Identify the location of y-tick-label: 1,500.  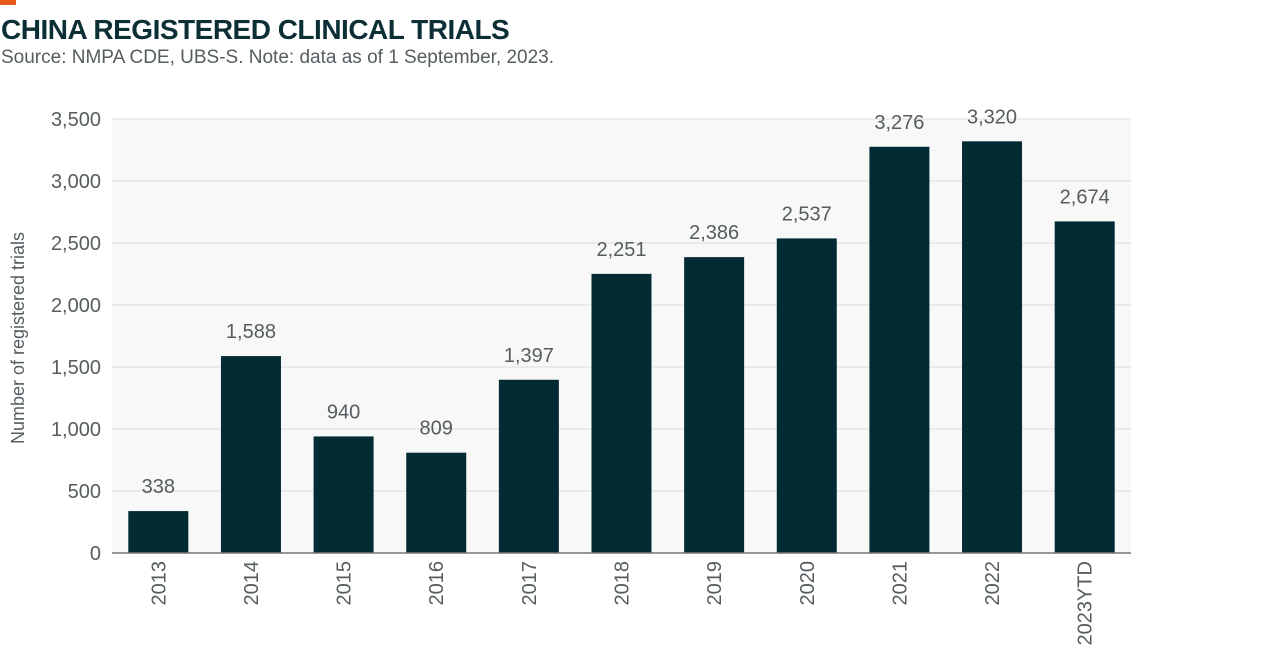
(76, 368).